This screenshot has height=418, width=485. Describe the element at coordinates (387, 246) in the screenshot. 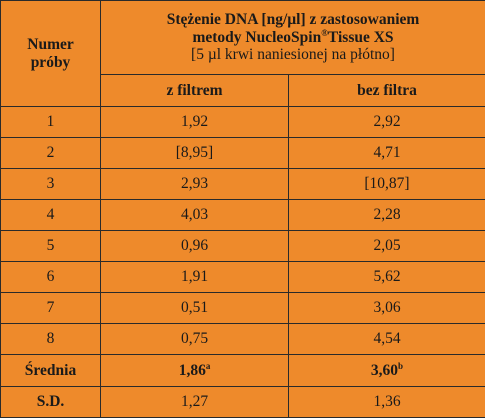

I see `without-filter-cell: 2,05` at that location.